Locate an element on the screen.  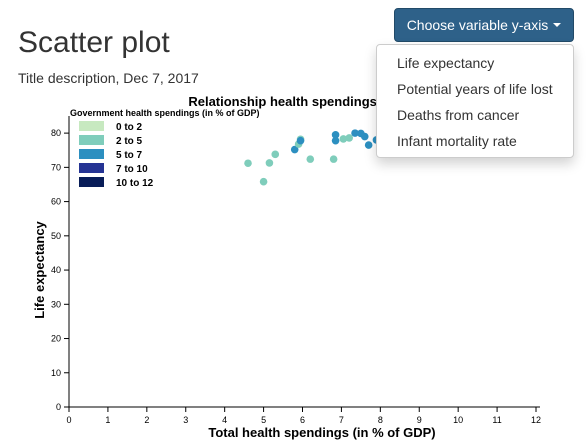
y-axis-dropdown-button: Choose variable y-axis is located at coordinates (484, 25).